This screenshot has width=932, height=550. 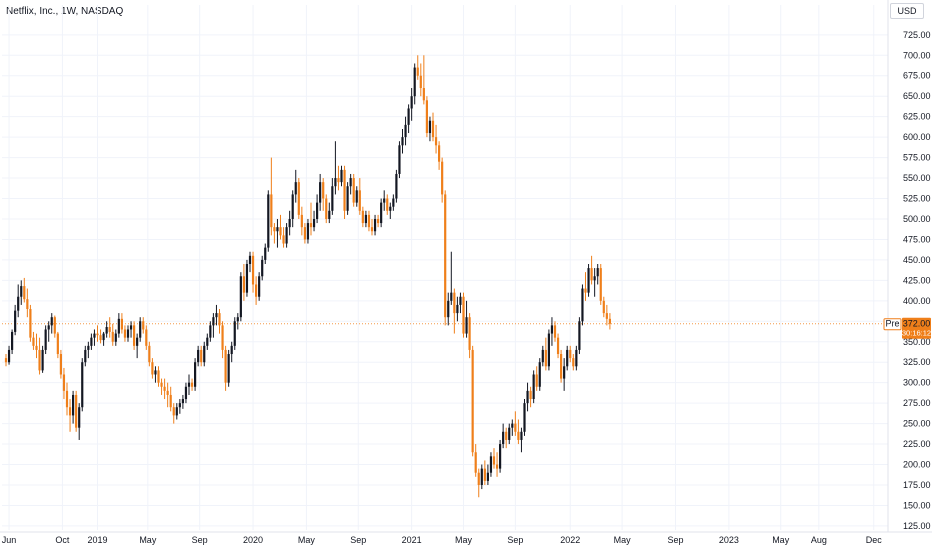 I want to click on y-tick-label: 225.00, so click(x=917, y=444).